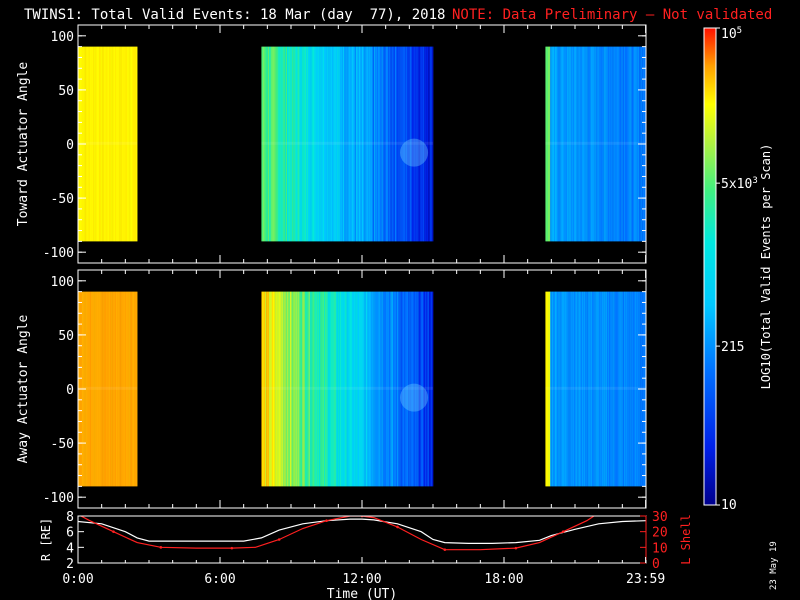 Image resolution: width=800 pixels, height=600 pixels. What do you see at coordinates (362, 593) in the screenshot?
I see `x-axis-label: Time (UT)` at bounding box center [362, 593].